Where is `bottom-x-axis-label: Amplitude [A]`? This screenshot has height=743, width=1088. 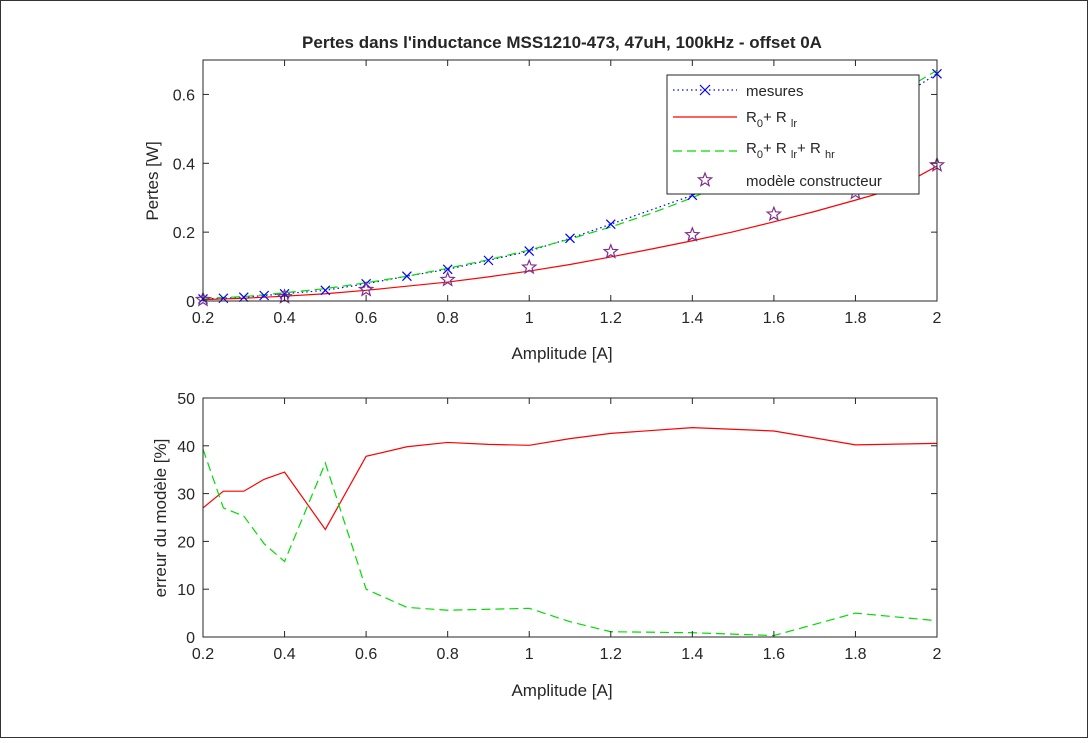
bottom-x-axis-label: Amplitude [A] is located at coordinates (561, 690).